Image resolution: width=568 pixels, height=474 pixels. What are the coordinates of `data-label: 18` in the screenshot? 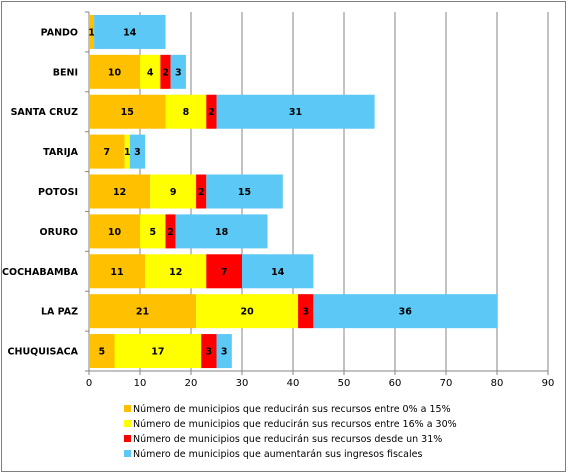 It's located at (222, 232).